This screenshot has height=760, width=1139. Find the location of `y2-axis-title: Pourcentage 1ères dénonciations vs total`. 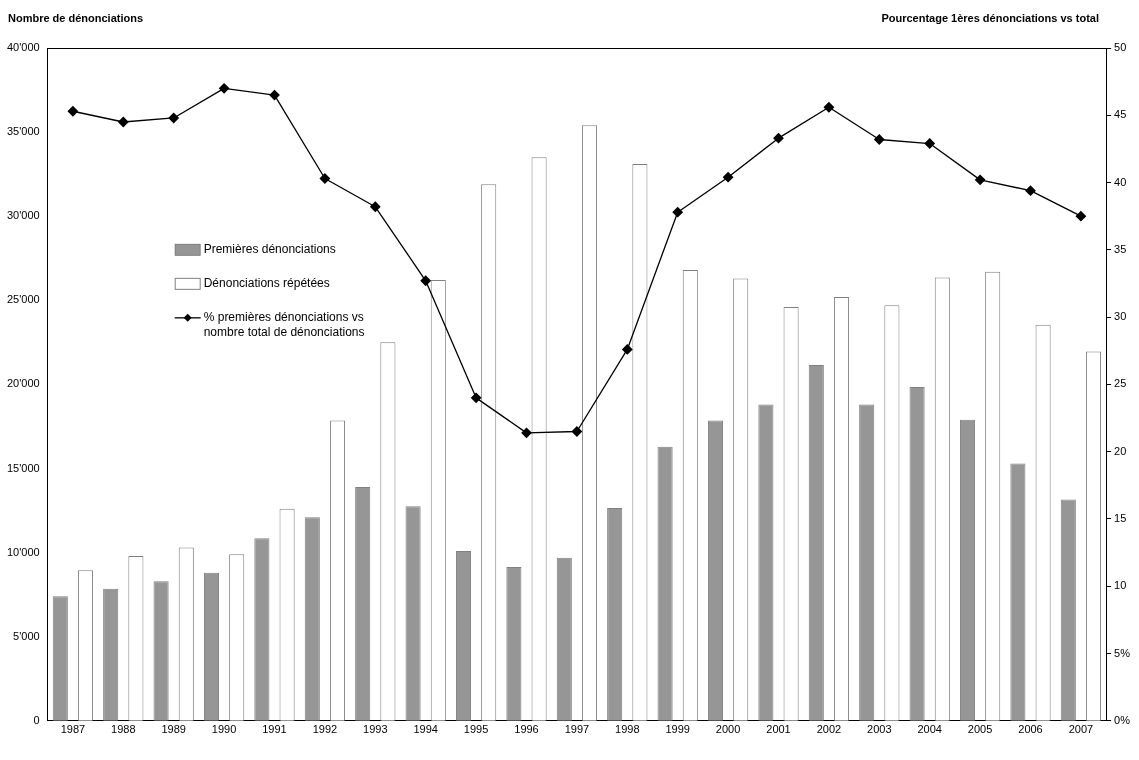

y2-axis-title: Pourcentage 1ères dénonciations vs total is located at coordinates (990, 18).